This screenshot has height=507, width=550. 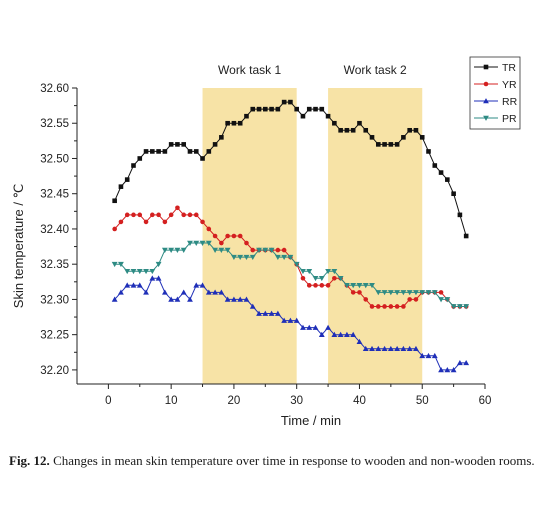 What do you see at coordinates (108, 401) in the screenshot?
I see `x-tick-label: 0` at bounding box center [108, 401].